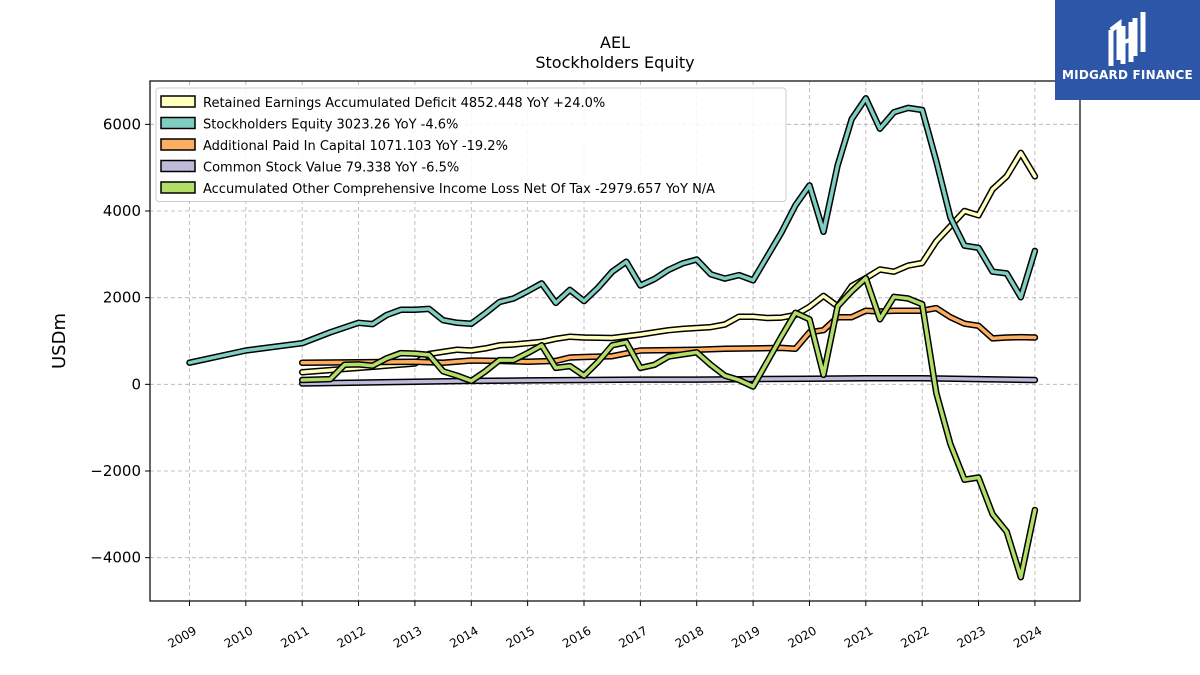 The width and height of the screenshot is (1200, 675). Describe the element at coordinates (294, 636) in the screenshot. I see `x-tick-label: 2011` at that location.